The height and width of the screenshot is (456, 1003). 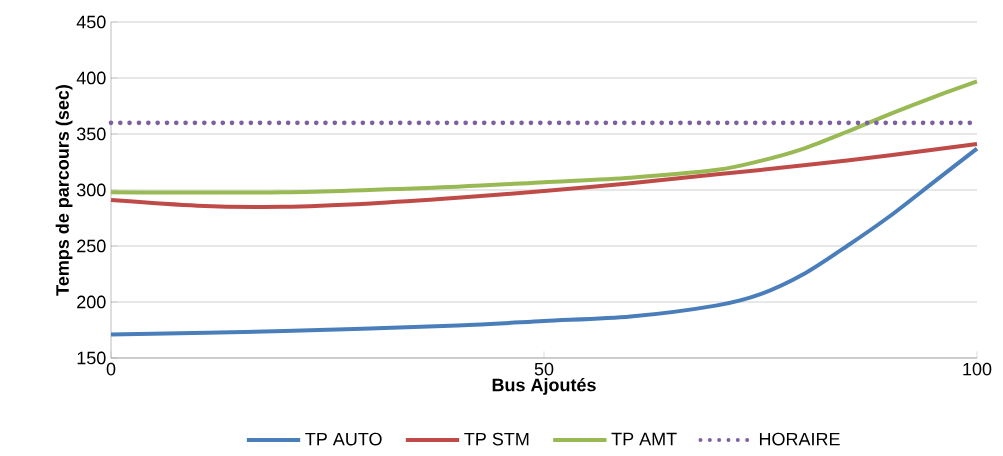 What do you see at coordinates (91, 134) in the screenshot?
I see `y-tick-label: 350` at bounding box center [91, 134].